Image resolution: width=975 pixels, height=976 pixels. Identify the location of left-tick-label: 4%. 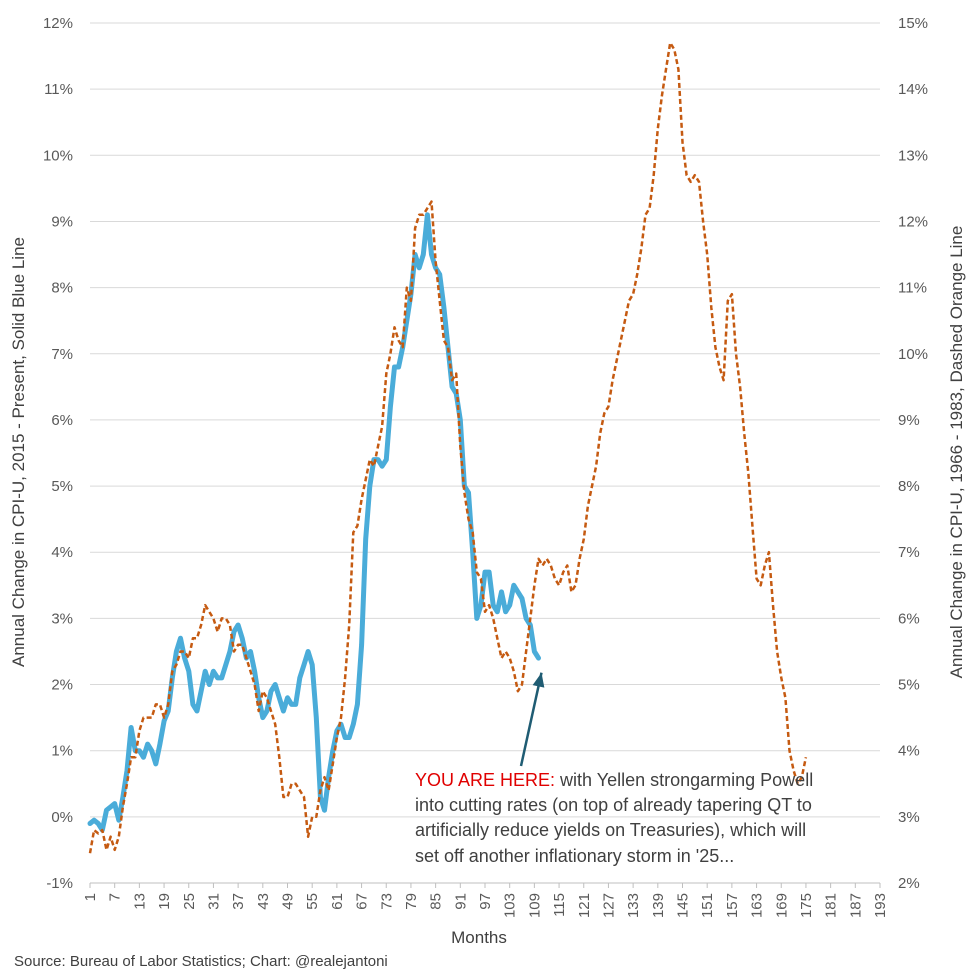
(62, 552).